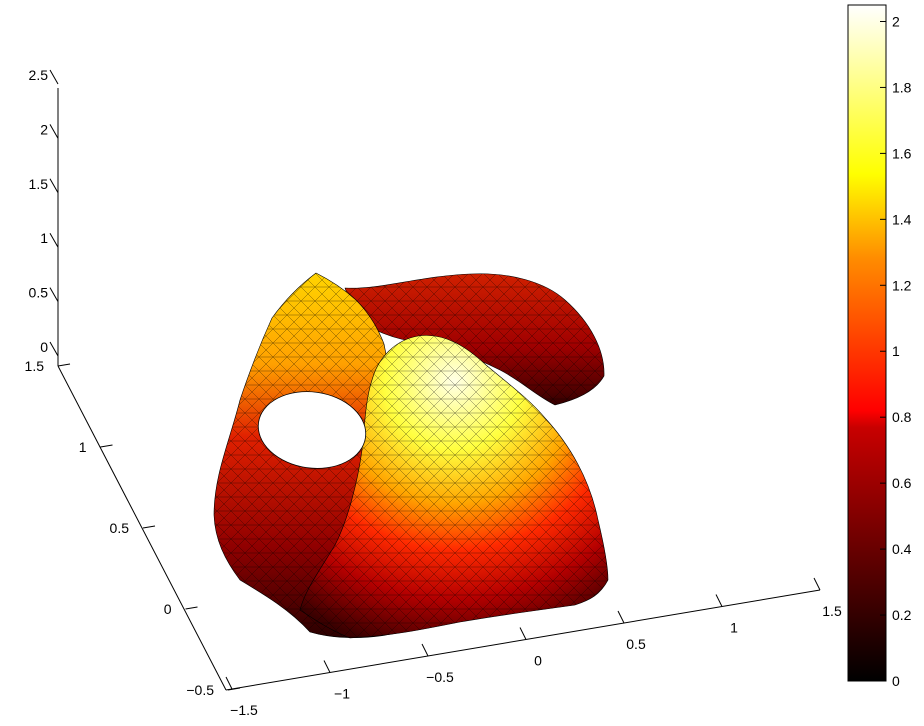 The image size is (924, 726). Describe the element at coordinates (312, 430) in the screenshot. I see `tube-hole` at that location.